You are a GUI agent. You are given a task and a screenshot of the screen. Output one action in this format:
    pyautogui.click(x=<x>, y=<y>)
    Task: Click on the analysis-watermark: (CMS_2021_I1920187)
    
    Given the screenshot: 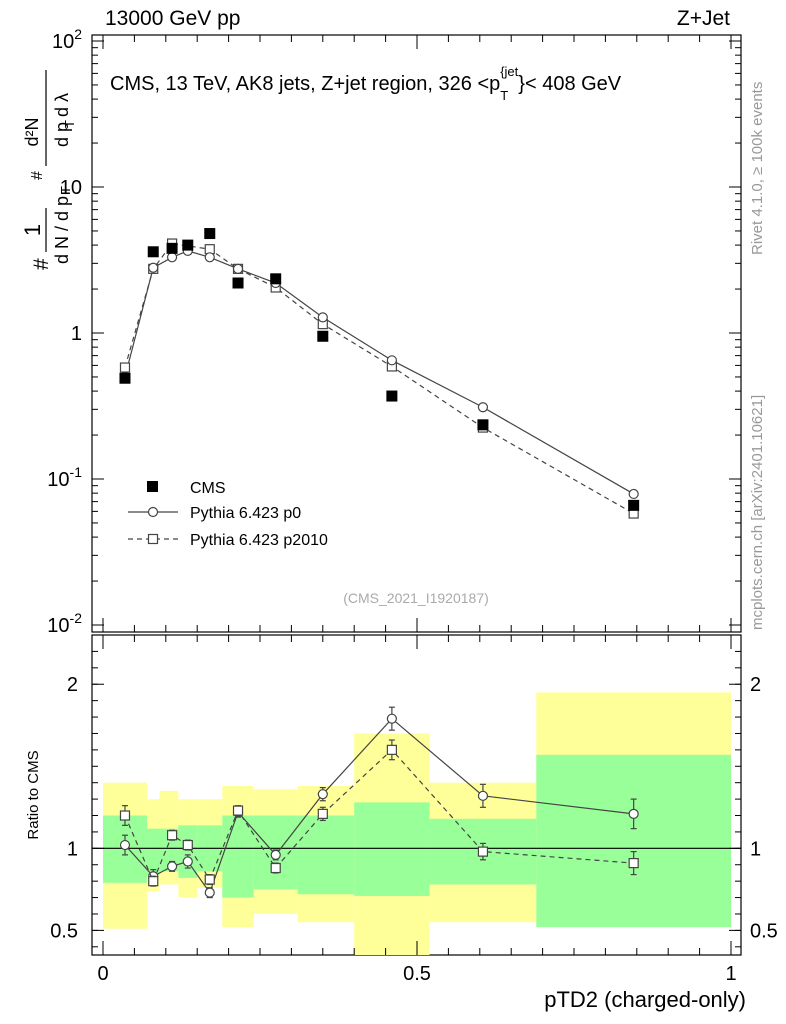 What is the action you would take?
    pyautogui.click(x=416, y=598)
    